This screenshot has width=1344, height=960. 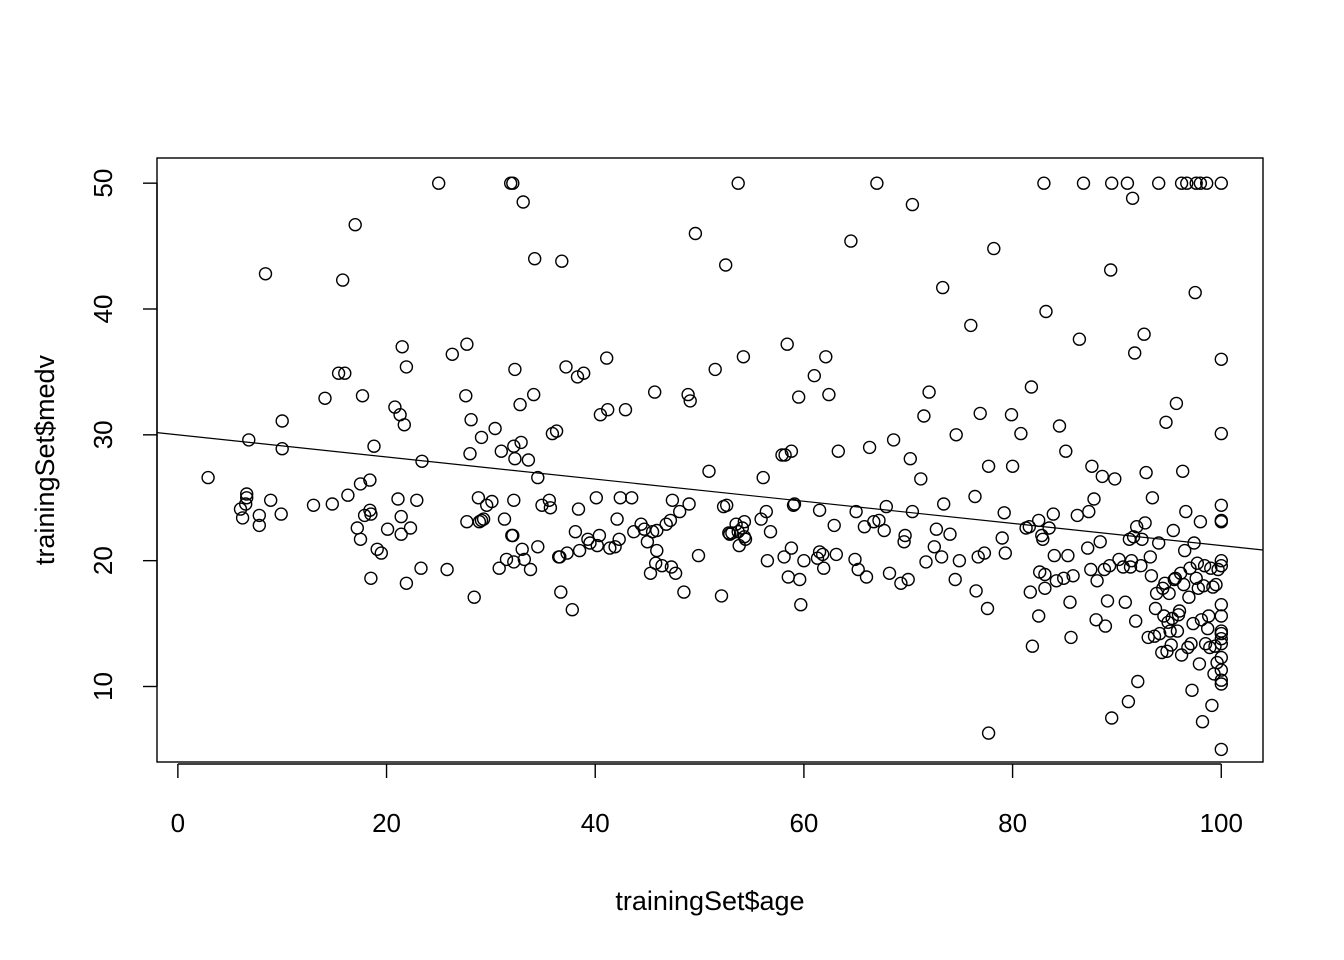 I want to click on y-axis-title: trainingSet$medv, so click(x=45, y=459).